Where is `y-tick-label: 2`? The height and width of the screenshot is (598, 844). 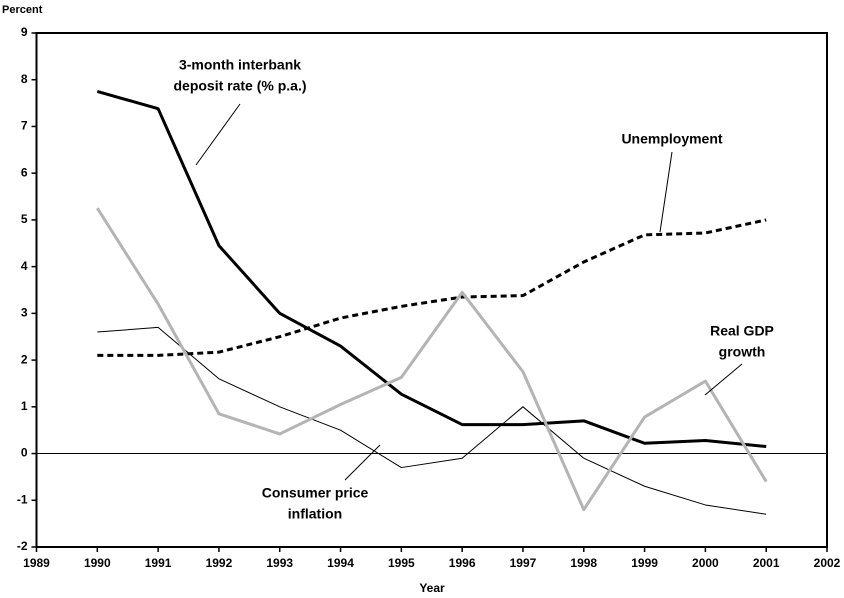 y-tick-label: 2 is located at coordinates (24, 359).